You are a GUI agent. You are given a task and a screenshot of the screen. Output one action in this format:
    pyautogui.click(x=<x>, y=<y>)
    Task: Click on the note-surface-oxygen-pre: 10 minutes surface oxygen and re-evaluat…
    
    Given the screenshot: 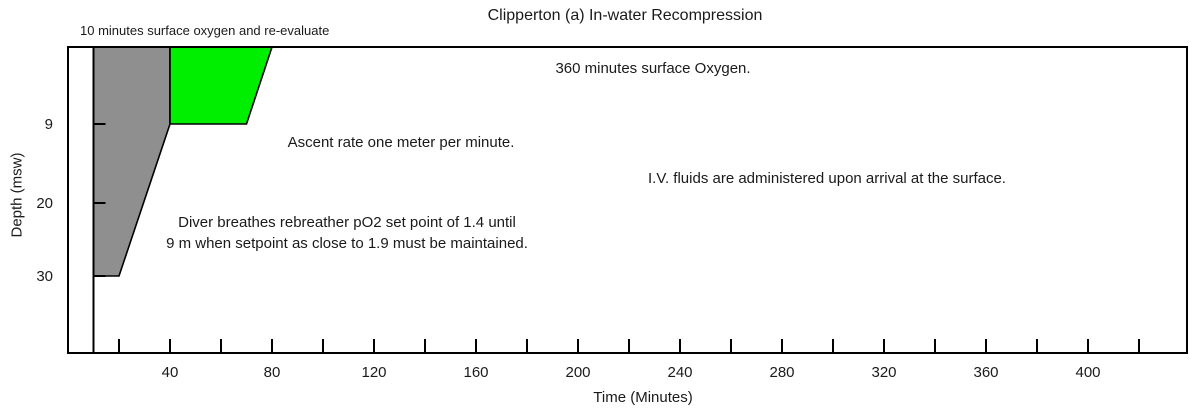 What is the action you would take?
    pyautogui.click(x=205, y=30)
    